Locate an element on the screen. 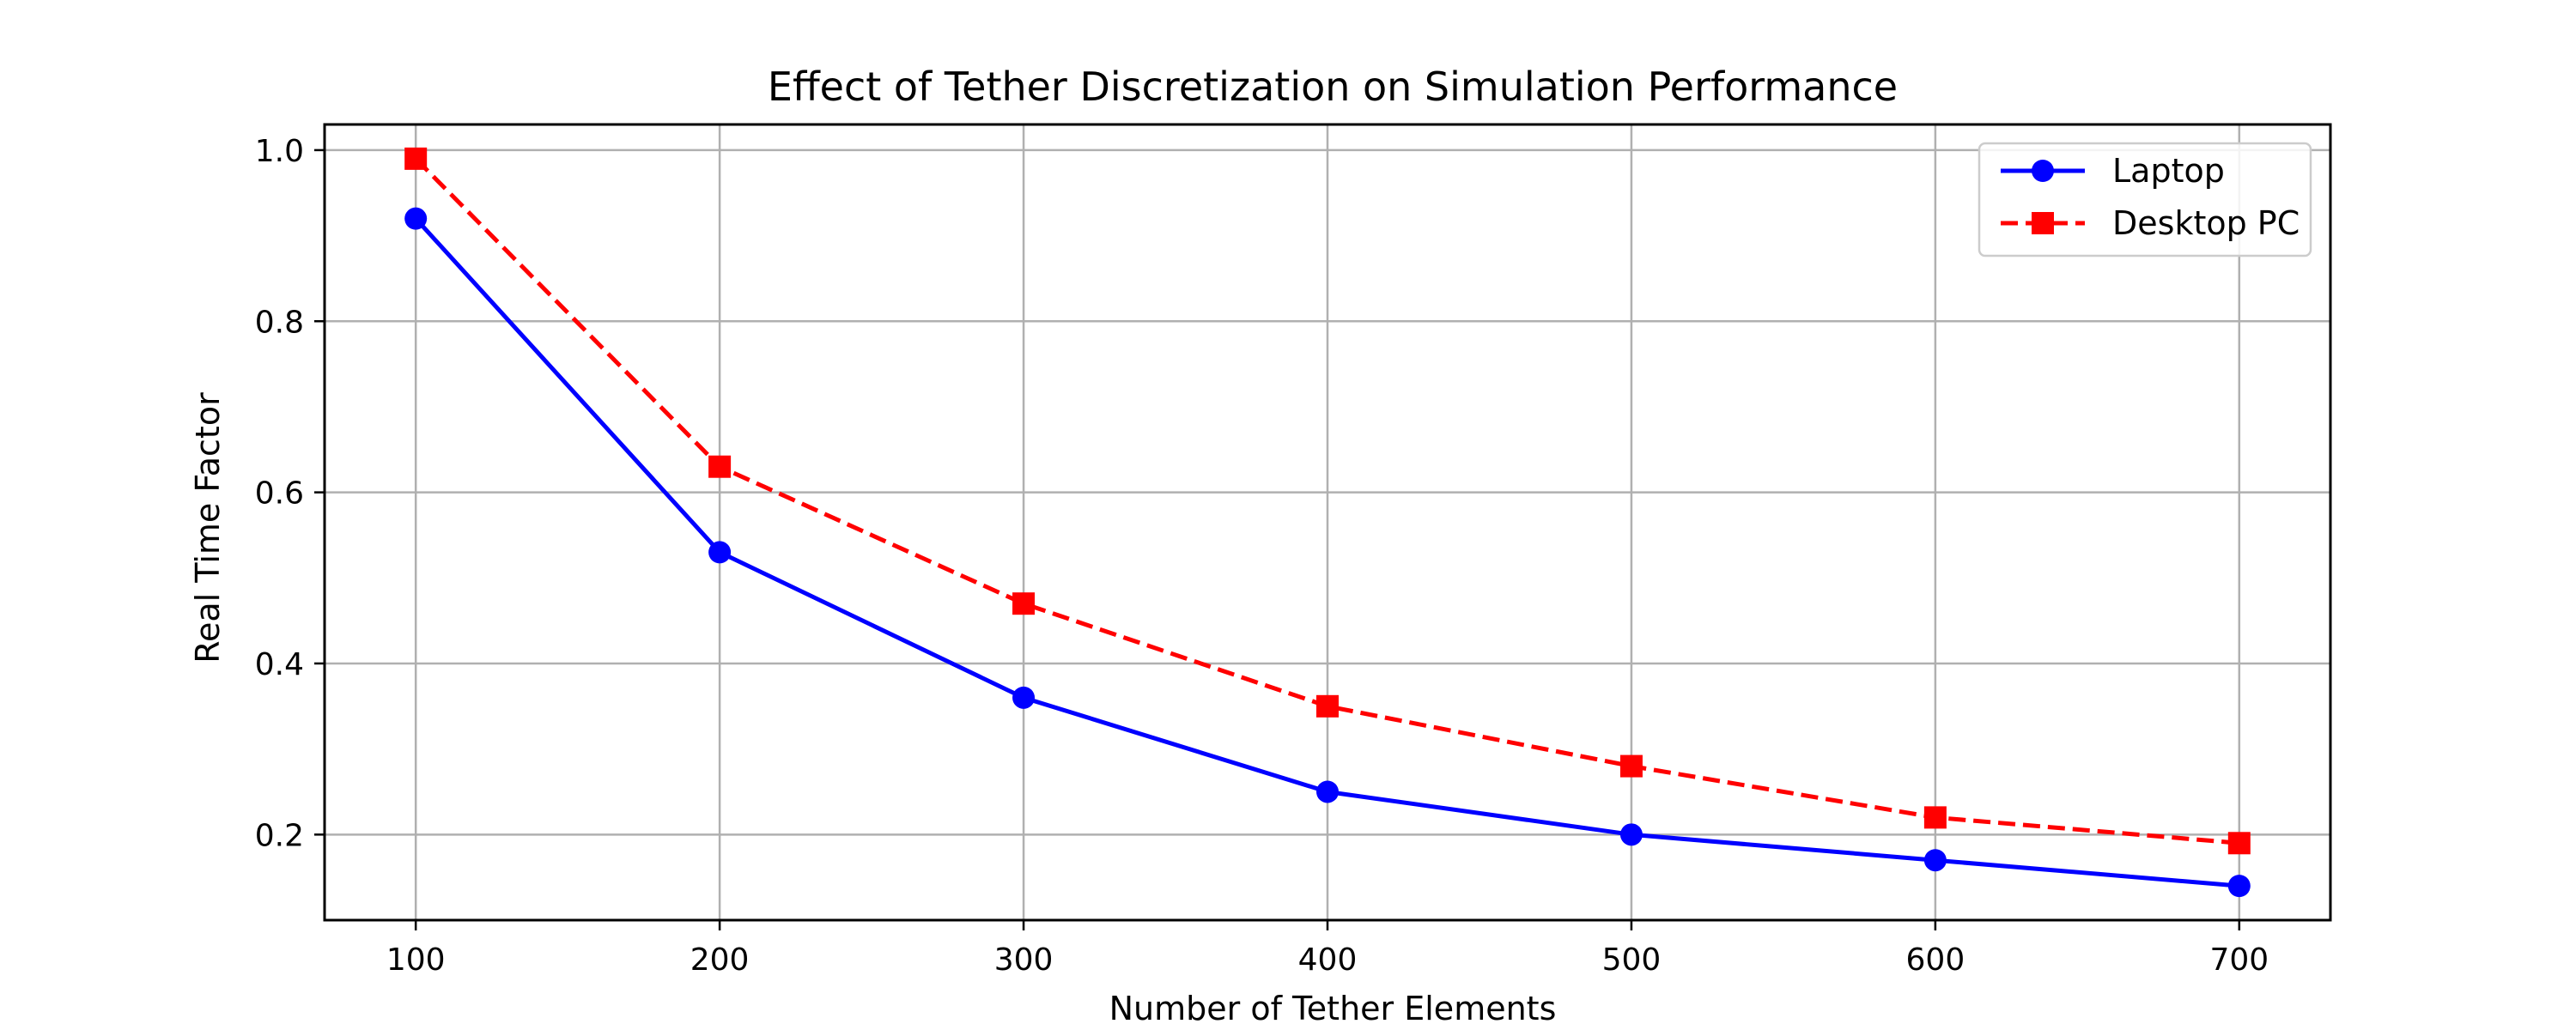 This screenshot has height=1030, width=2576. x-tick-label: 400 is located at coordinates (1328, 960).